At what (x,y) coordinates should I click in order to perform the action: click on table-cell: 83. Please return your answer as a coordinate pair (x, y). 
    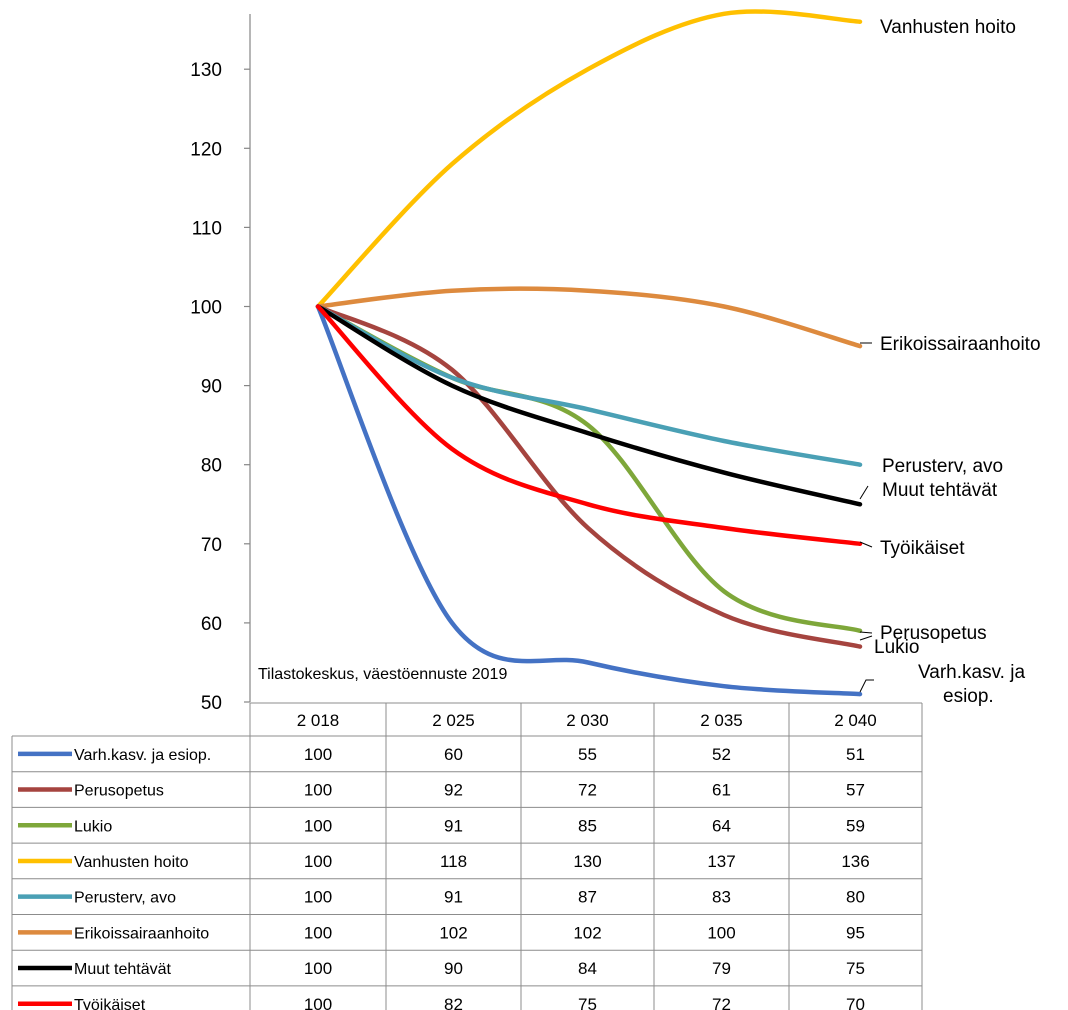
    Looking at the image, I should click on (721, 897).